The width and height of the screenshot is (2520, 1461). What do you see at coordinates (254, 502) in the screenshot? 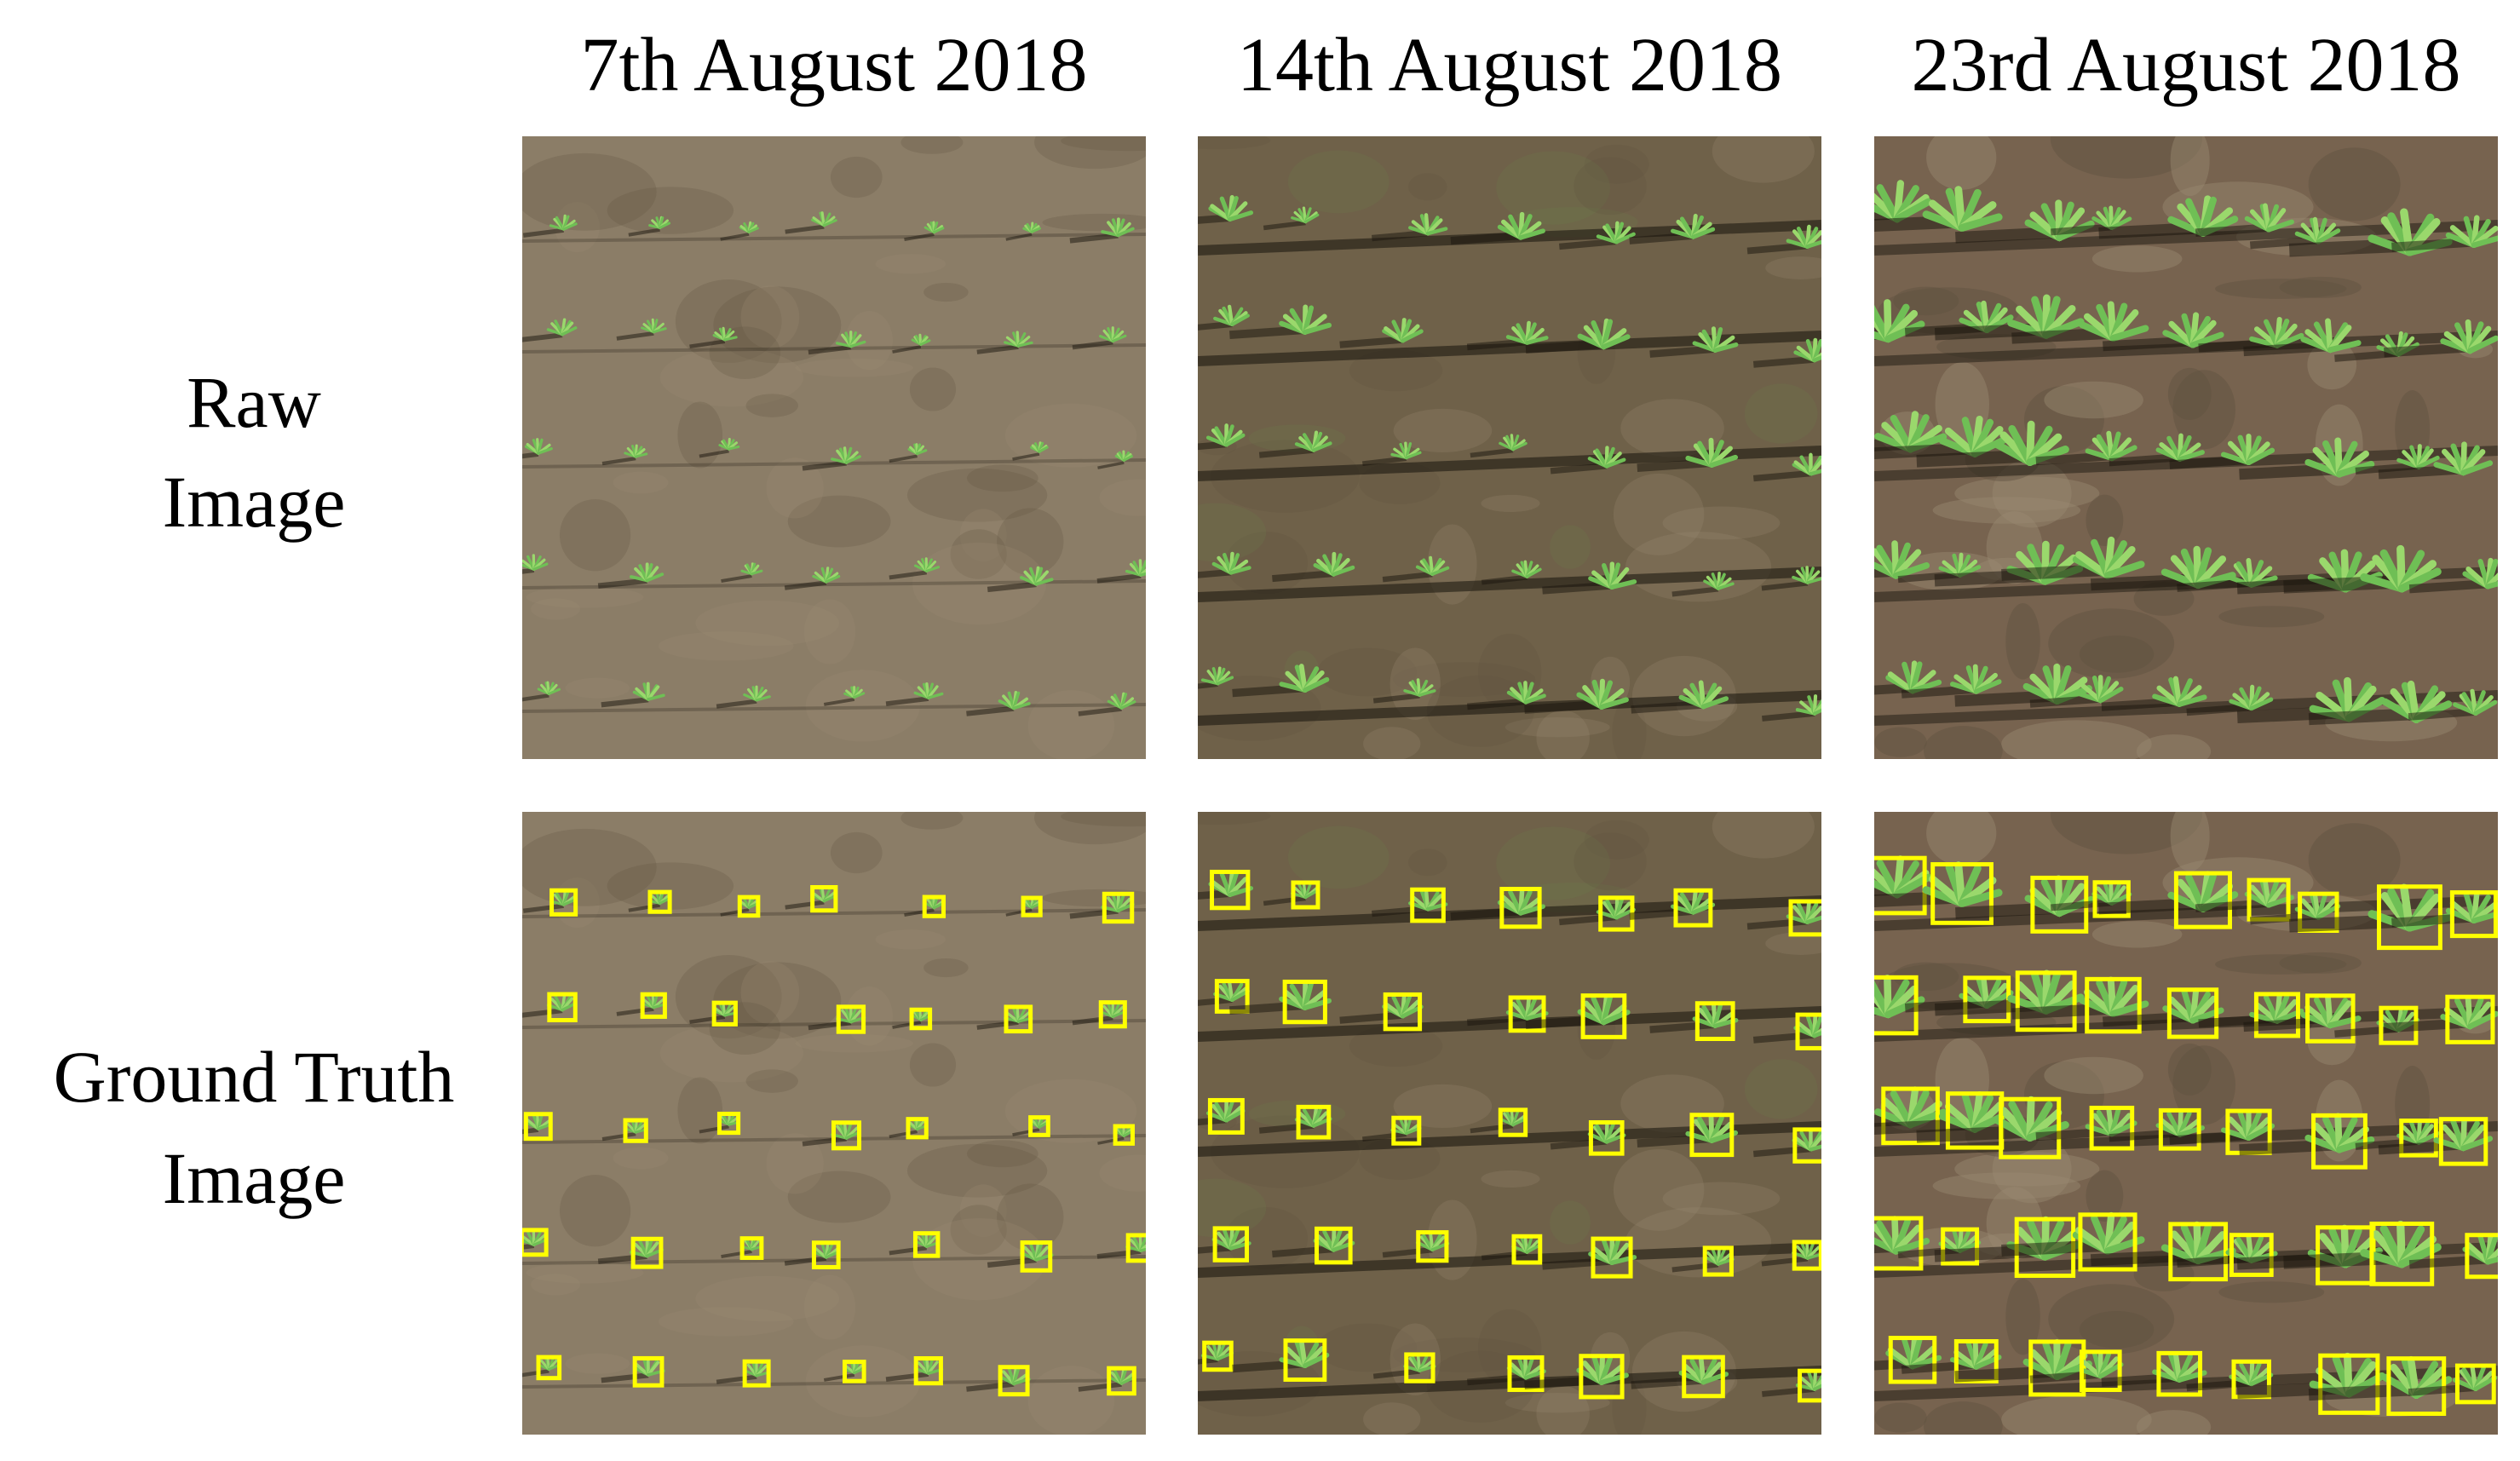
I see `row-label: Image` at bounding box center [254, 502].